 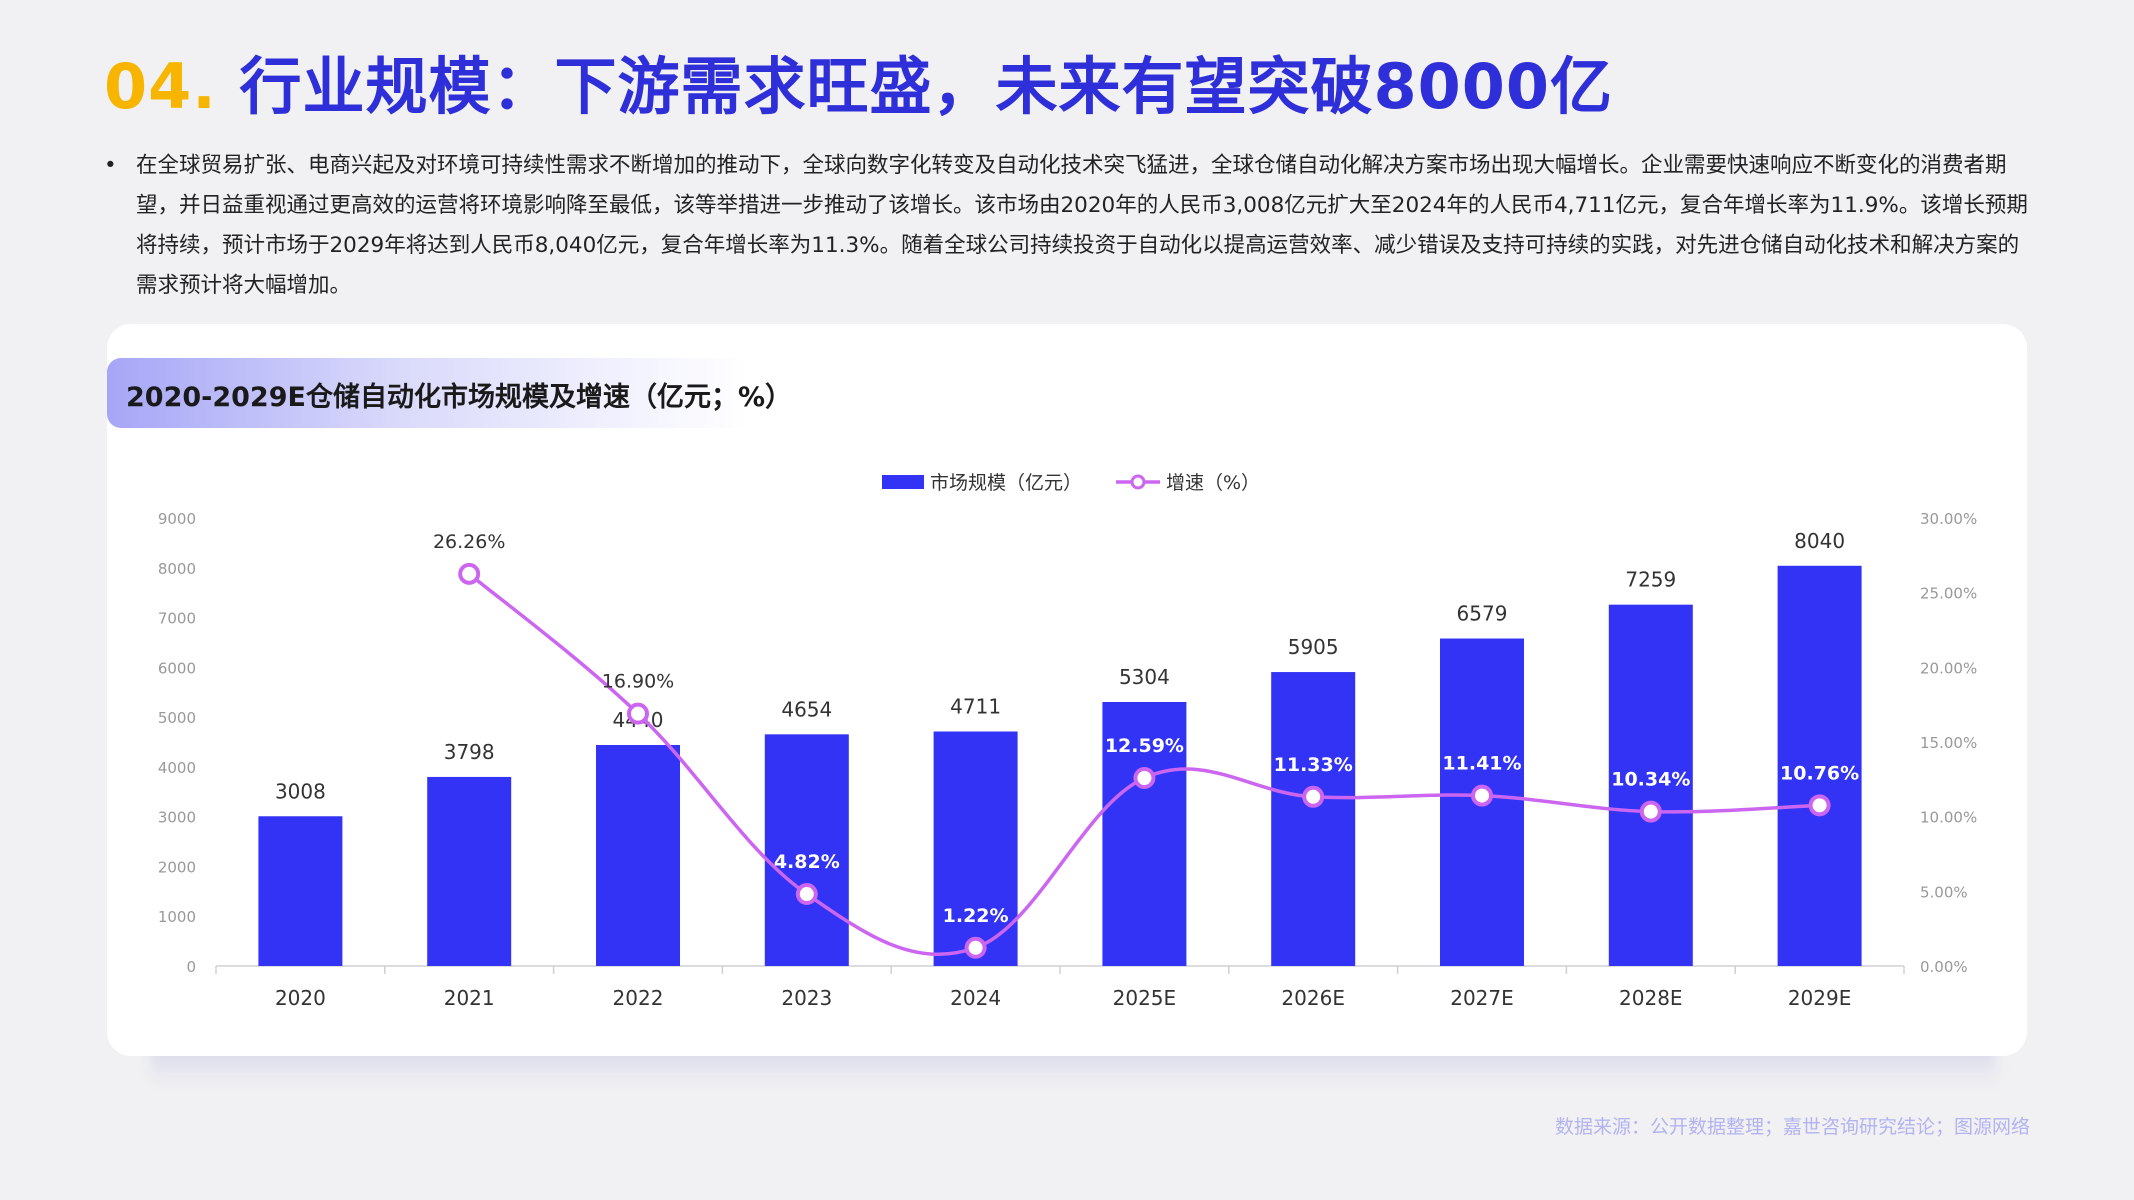 What do you see at coordinates (1006, 483) in the screenshot?
I see `legend-bar-label: 市场规模（亿元）` at bounding box center [1006, 483].